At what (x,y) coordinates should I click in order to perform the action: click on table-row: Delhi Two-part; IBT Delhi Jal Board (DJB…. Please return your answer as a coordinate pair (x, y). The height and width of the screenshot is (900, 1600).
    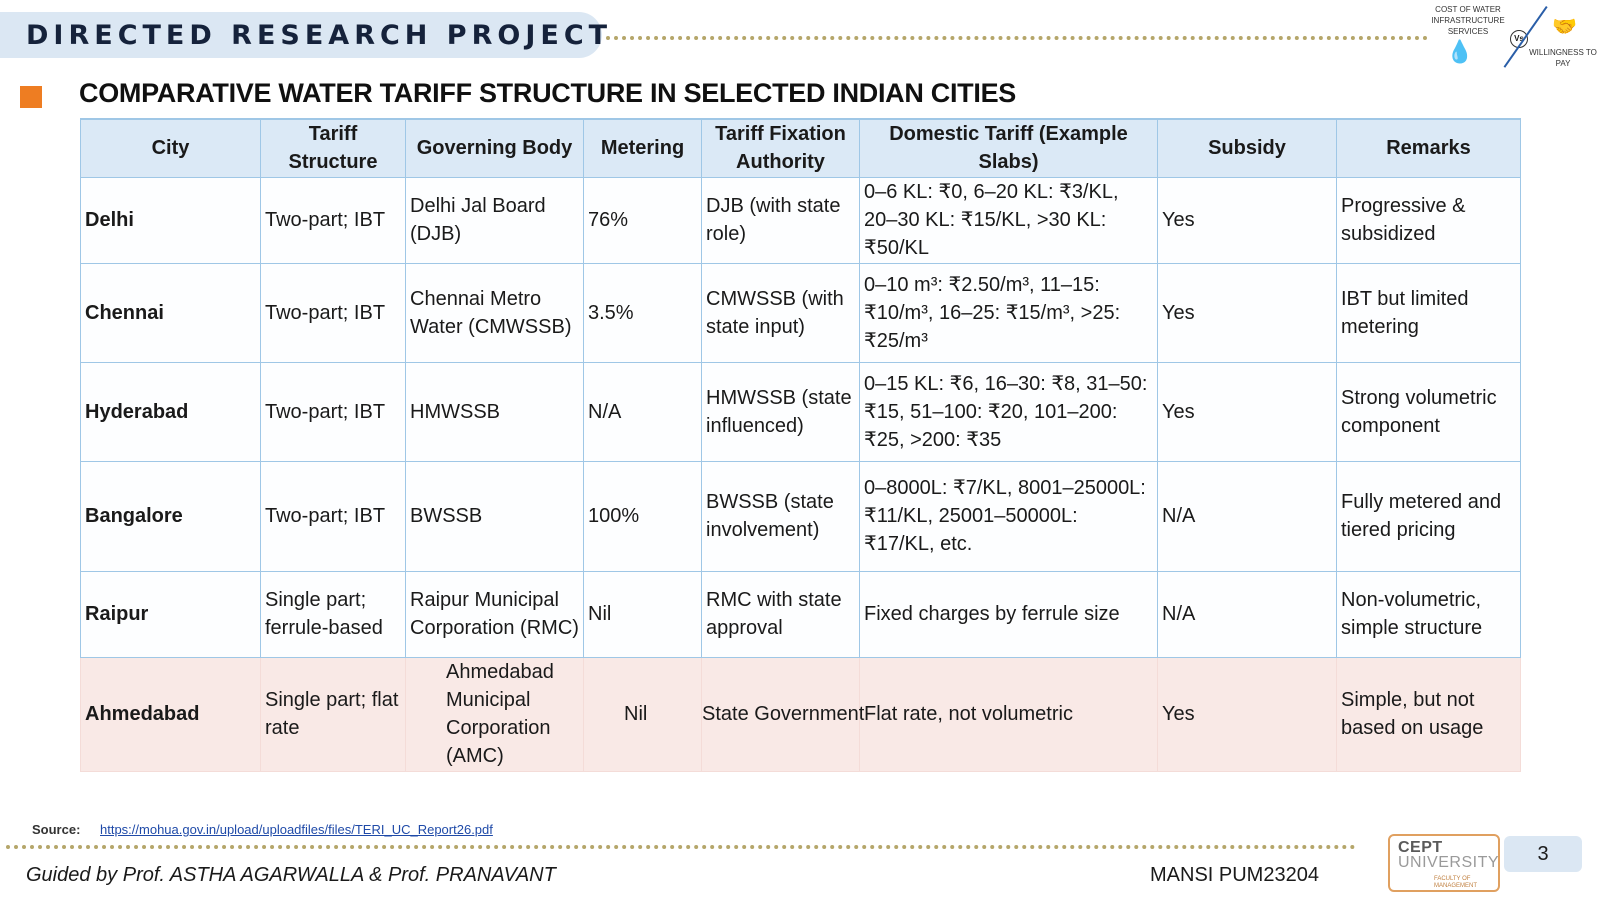
    Looking at the image, I should click on (800, 220).